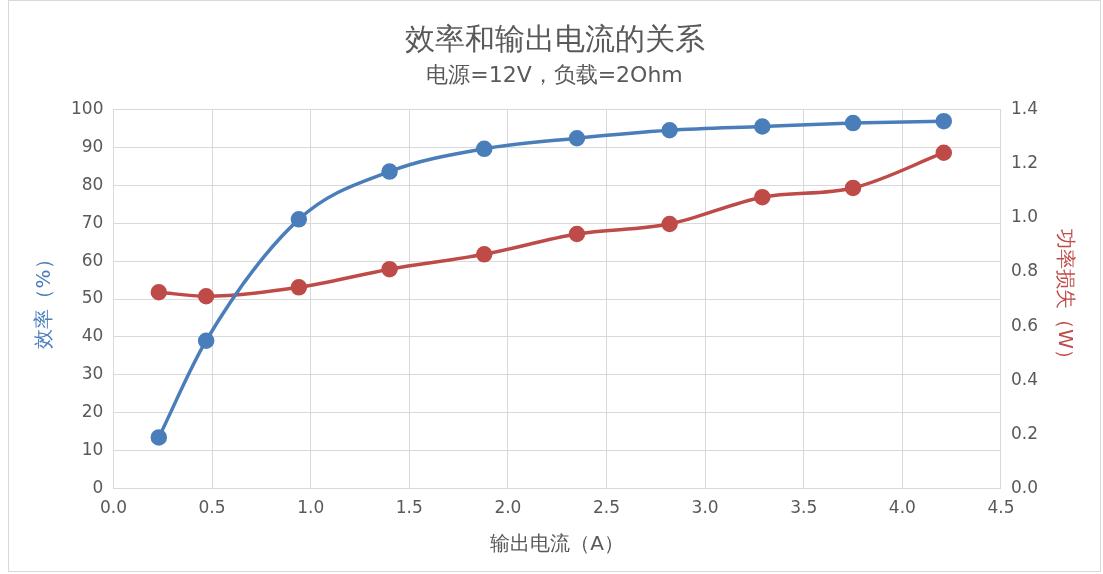  I want to click on y-tick-label: 90, so click(92, 145).